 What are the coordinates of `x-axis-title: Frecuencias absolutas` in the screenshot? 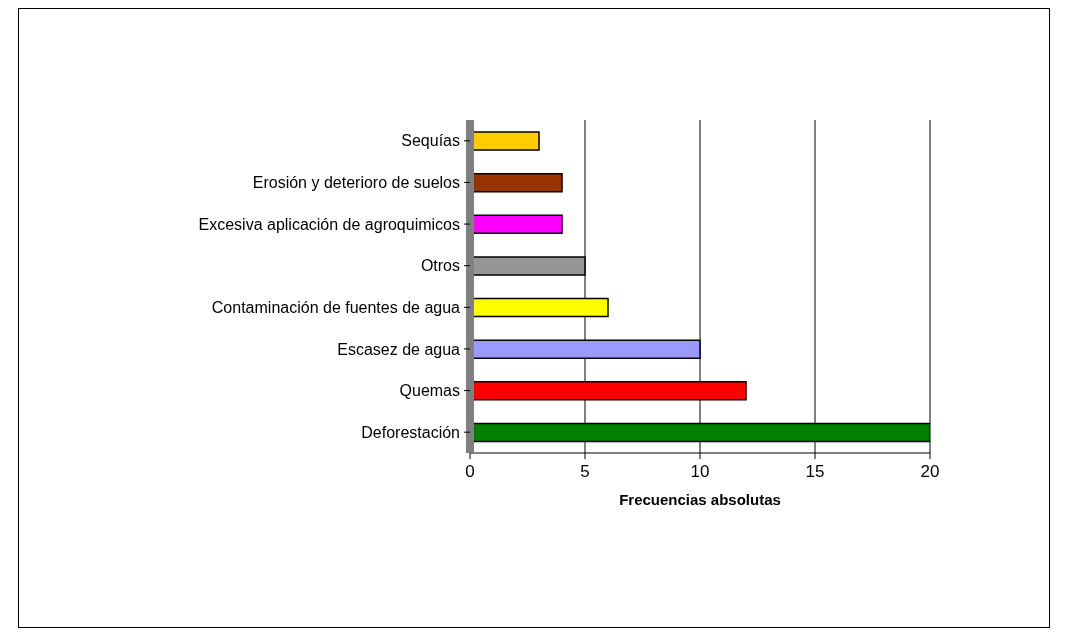 It's located at (700, 499).